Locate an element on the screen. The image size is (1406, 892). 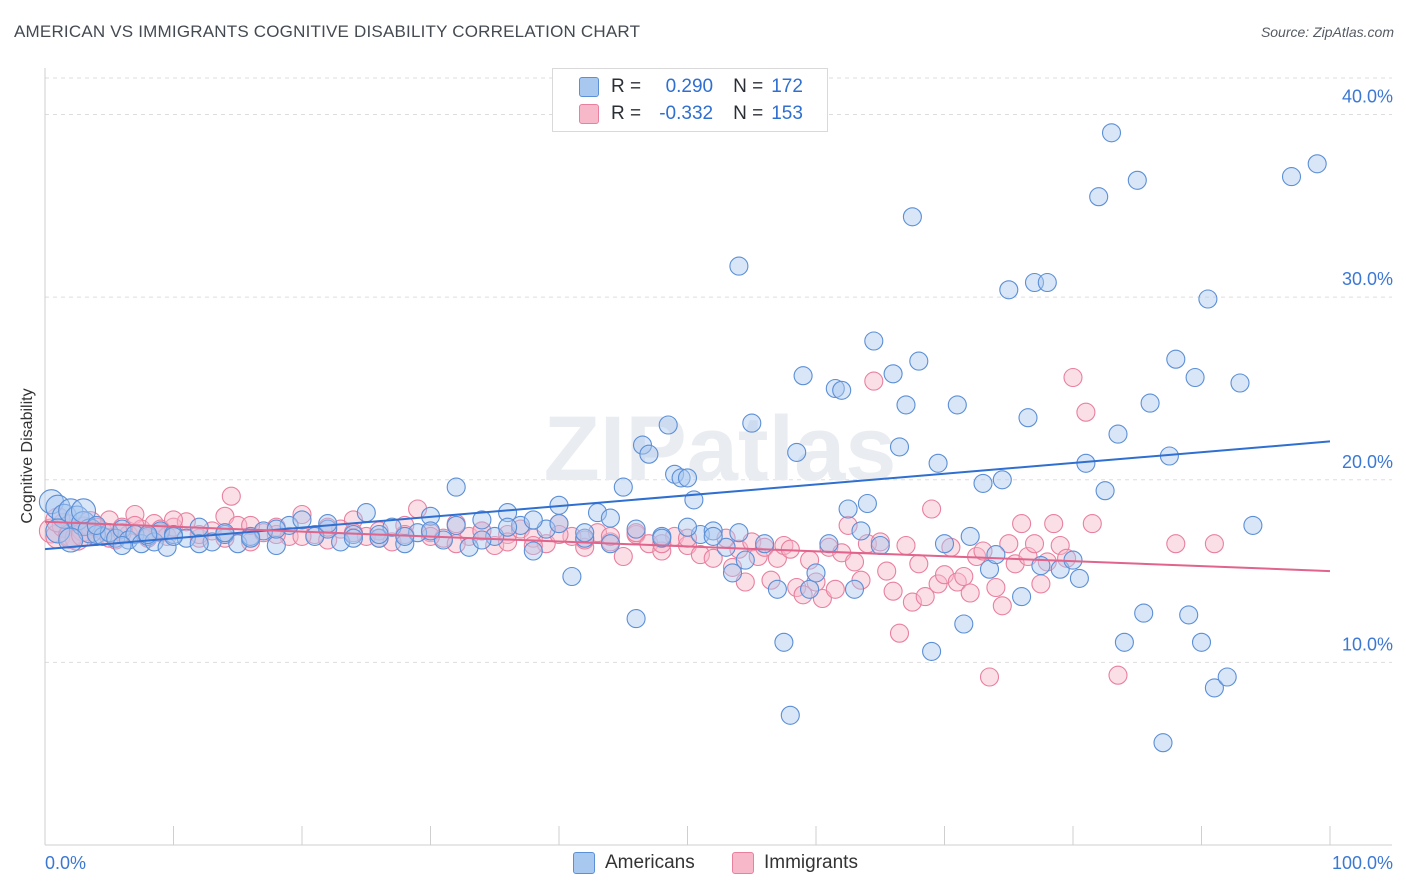
x-tick-label: 0.0% is located at coordinates (65, 863).